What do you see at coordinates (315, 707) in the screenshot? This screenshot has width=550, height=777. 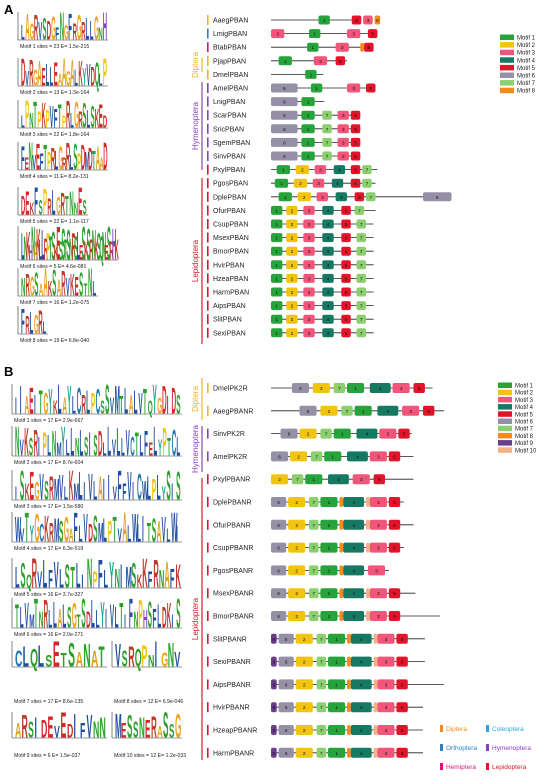 I see `panel-b-row-HvirPBANR: HvirPBANR 9 6 2 7 1 4 3 5` at bounding box center [315, 707].